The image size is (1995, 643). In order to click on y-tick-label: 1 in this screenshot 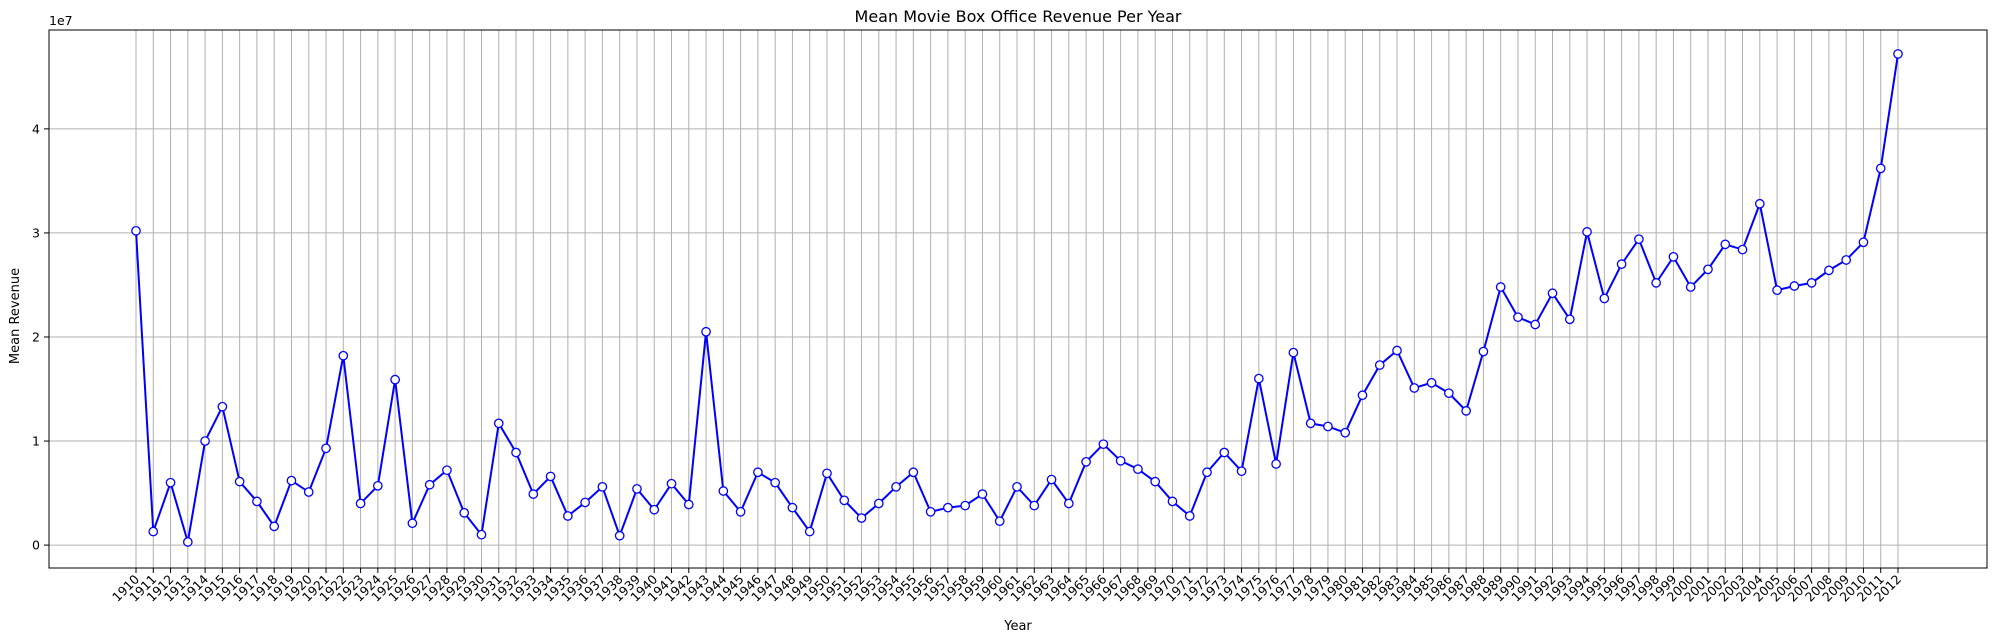, I will do `click(36, 441)`.